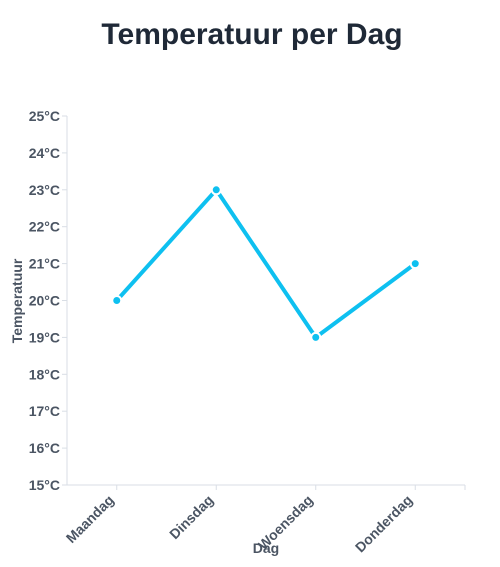  Describe the element at coordinates (44, 337) in the screenshot. I see `y-tick-label: 19°C` at that location.